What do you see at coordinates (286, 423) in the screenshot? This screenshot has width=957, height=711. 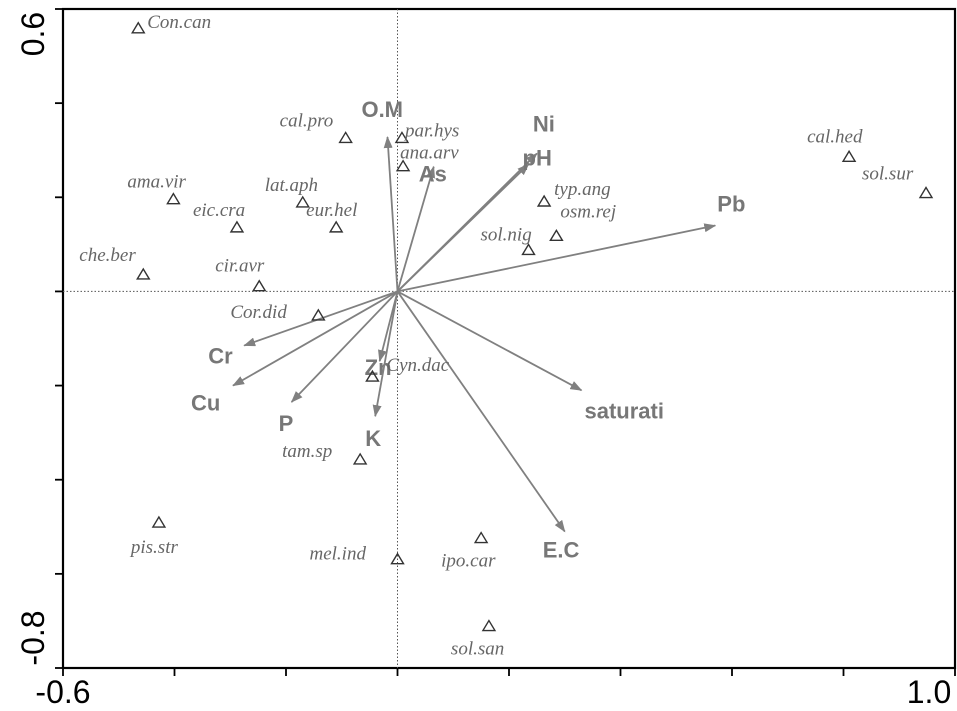 I see `vector-label-p: P` at bounding box center [286, 423].